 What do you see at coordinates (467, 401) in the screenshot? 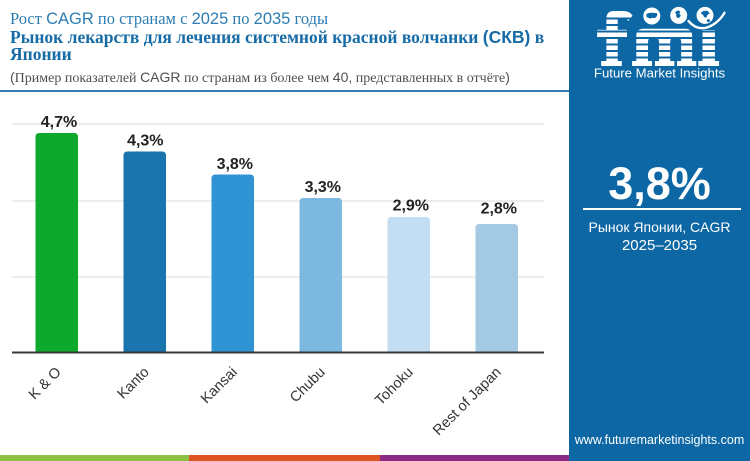
I see `svg-text: Rest of Japan` at bounding box center [467, 401].